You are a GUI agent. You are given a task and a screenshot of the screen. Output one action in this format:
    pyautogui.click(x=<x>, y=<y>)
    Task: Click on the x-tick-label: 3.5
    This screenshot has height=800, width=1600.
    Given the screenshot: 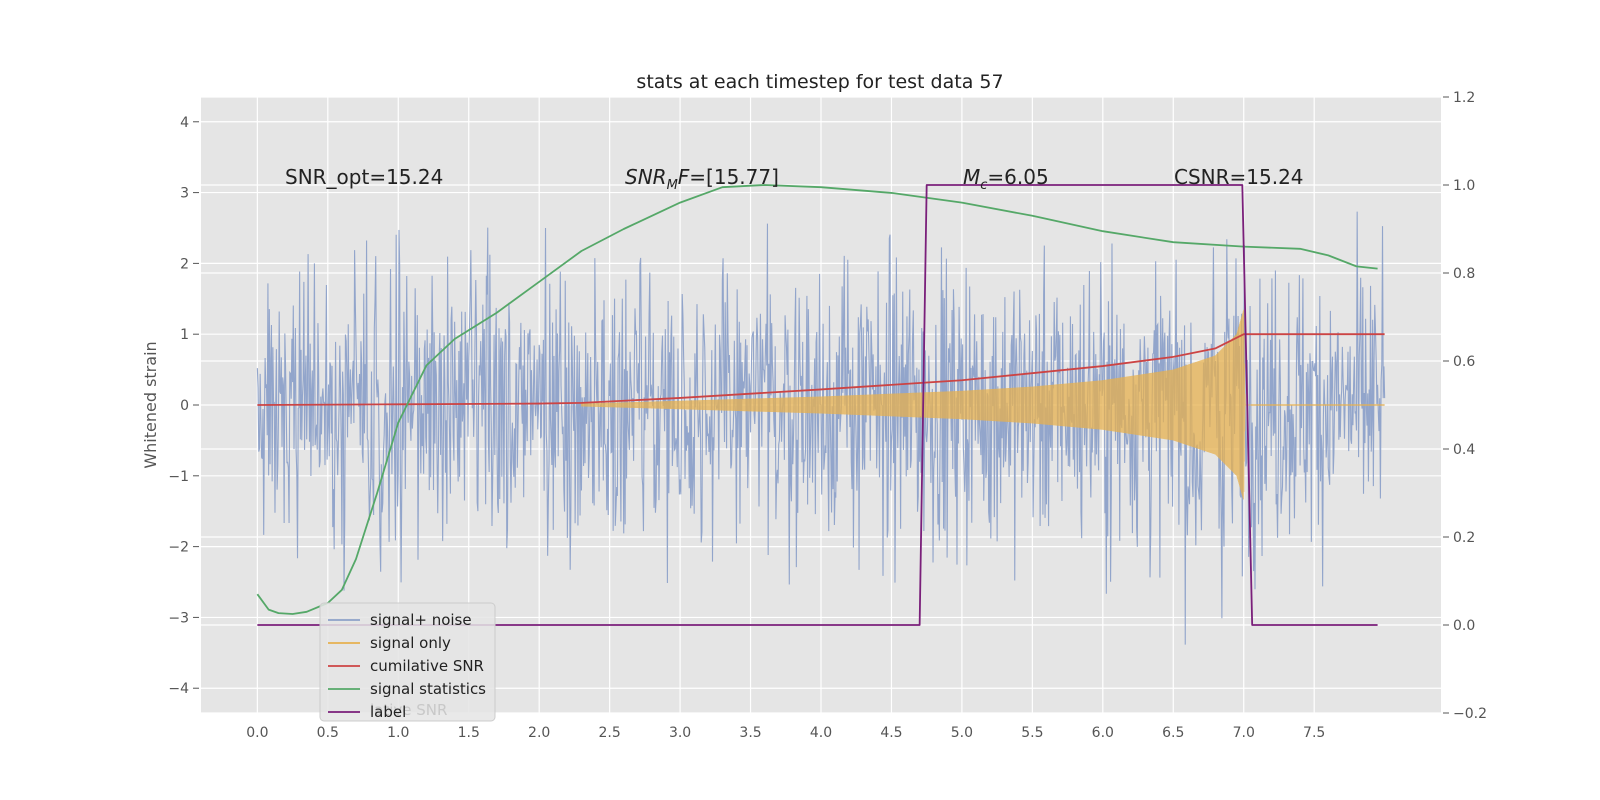 What is the action you would take?
    pyautogui.click(x=750, y=733)
    